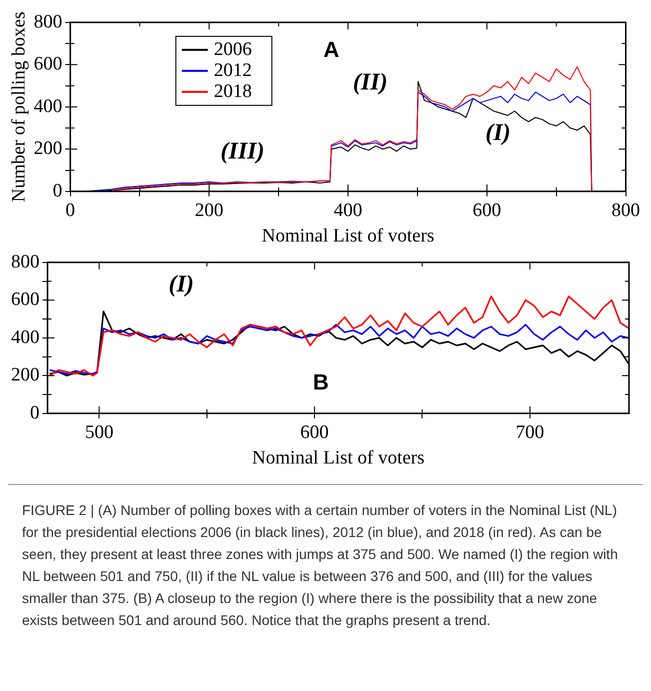 The image size is (651, 691). Describe the element at coordinates (242, 151) in the screenshot. I see `annotation: (III)` at that location.